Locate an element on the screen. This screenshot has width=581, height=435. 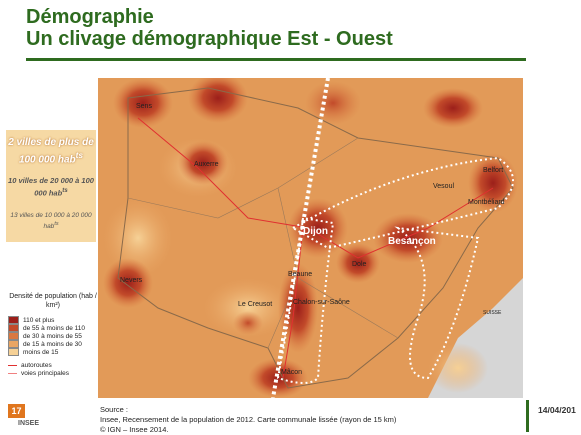
legend-item: 110 et plus is located at coordinates (53, 320).